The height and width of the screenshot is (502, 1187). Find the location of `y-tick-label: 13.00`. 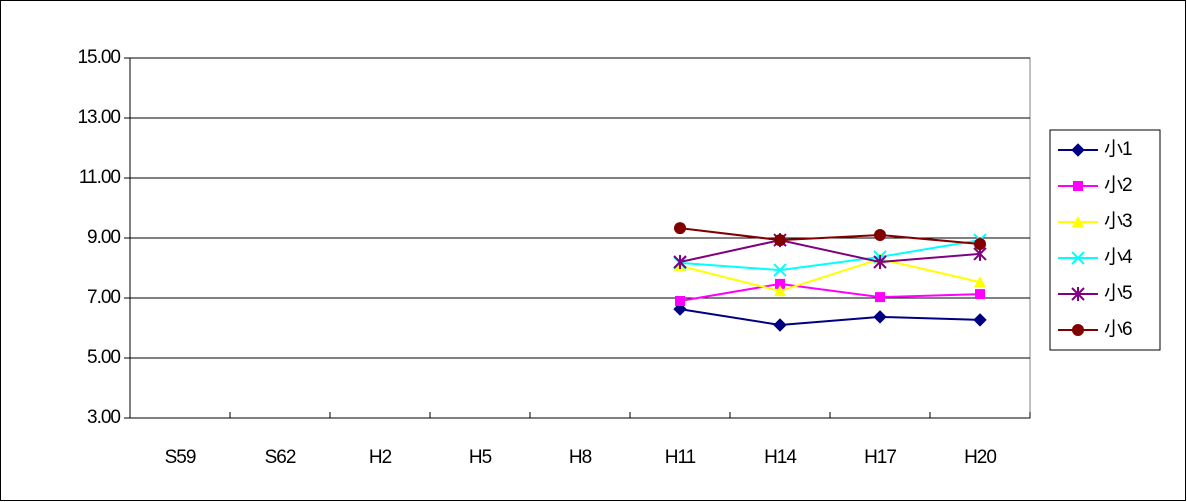

y-tick-label: 13.00 is located at coordinates (98, 117).